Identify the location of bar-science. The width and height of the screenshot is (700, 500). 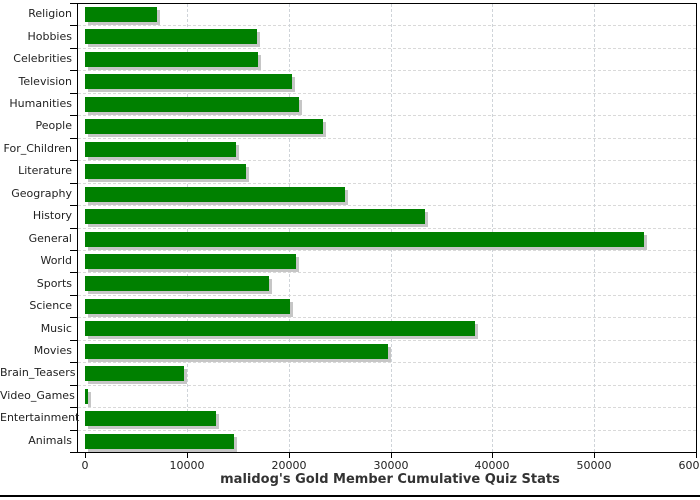
(187, 306).